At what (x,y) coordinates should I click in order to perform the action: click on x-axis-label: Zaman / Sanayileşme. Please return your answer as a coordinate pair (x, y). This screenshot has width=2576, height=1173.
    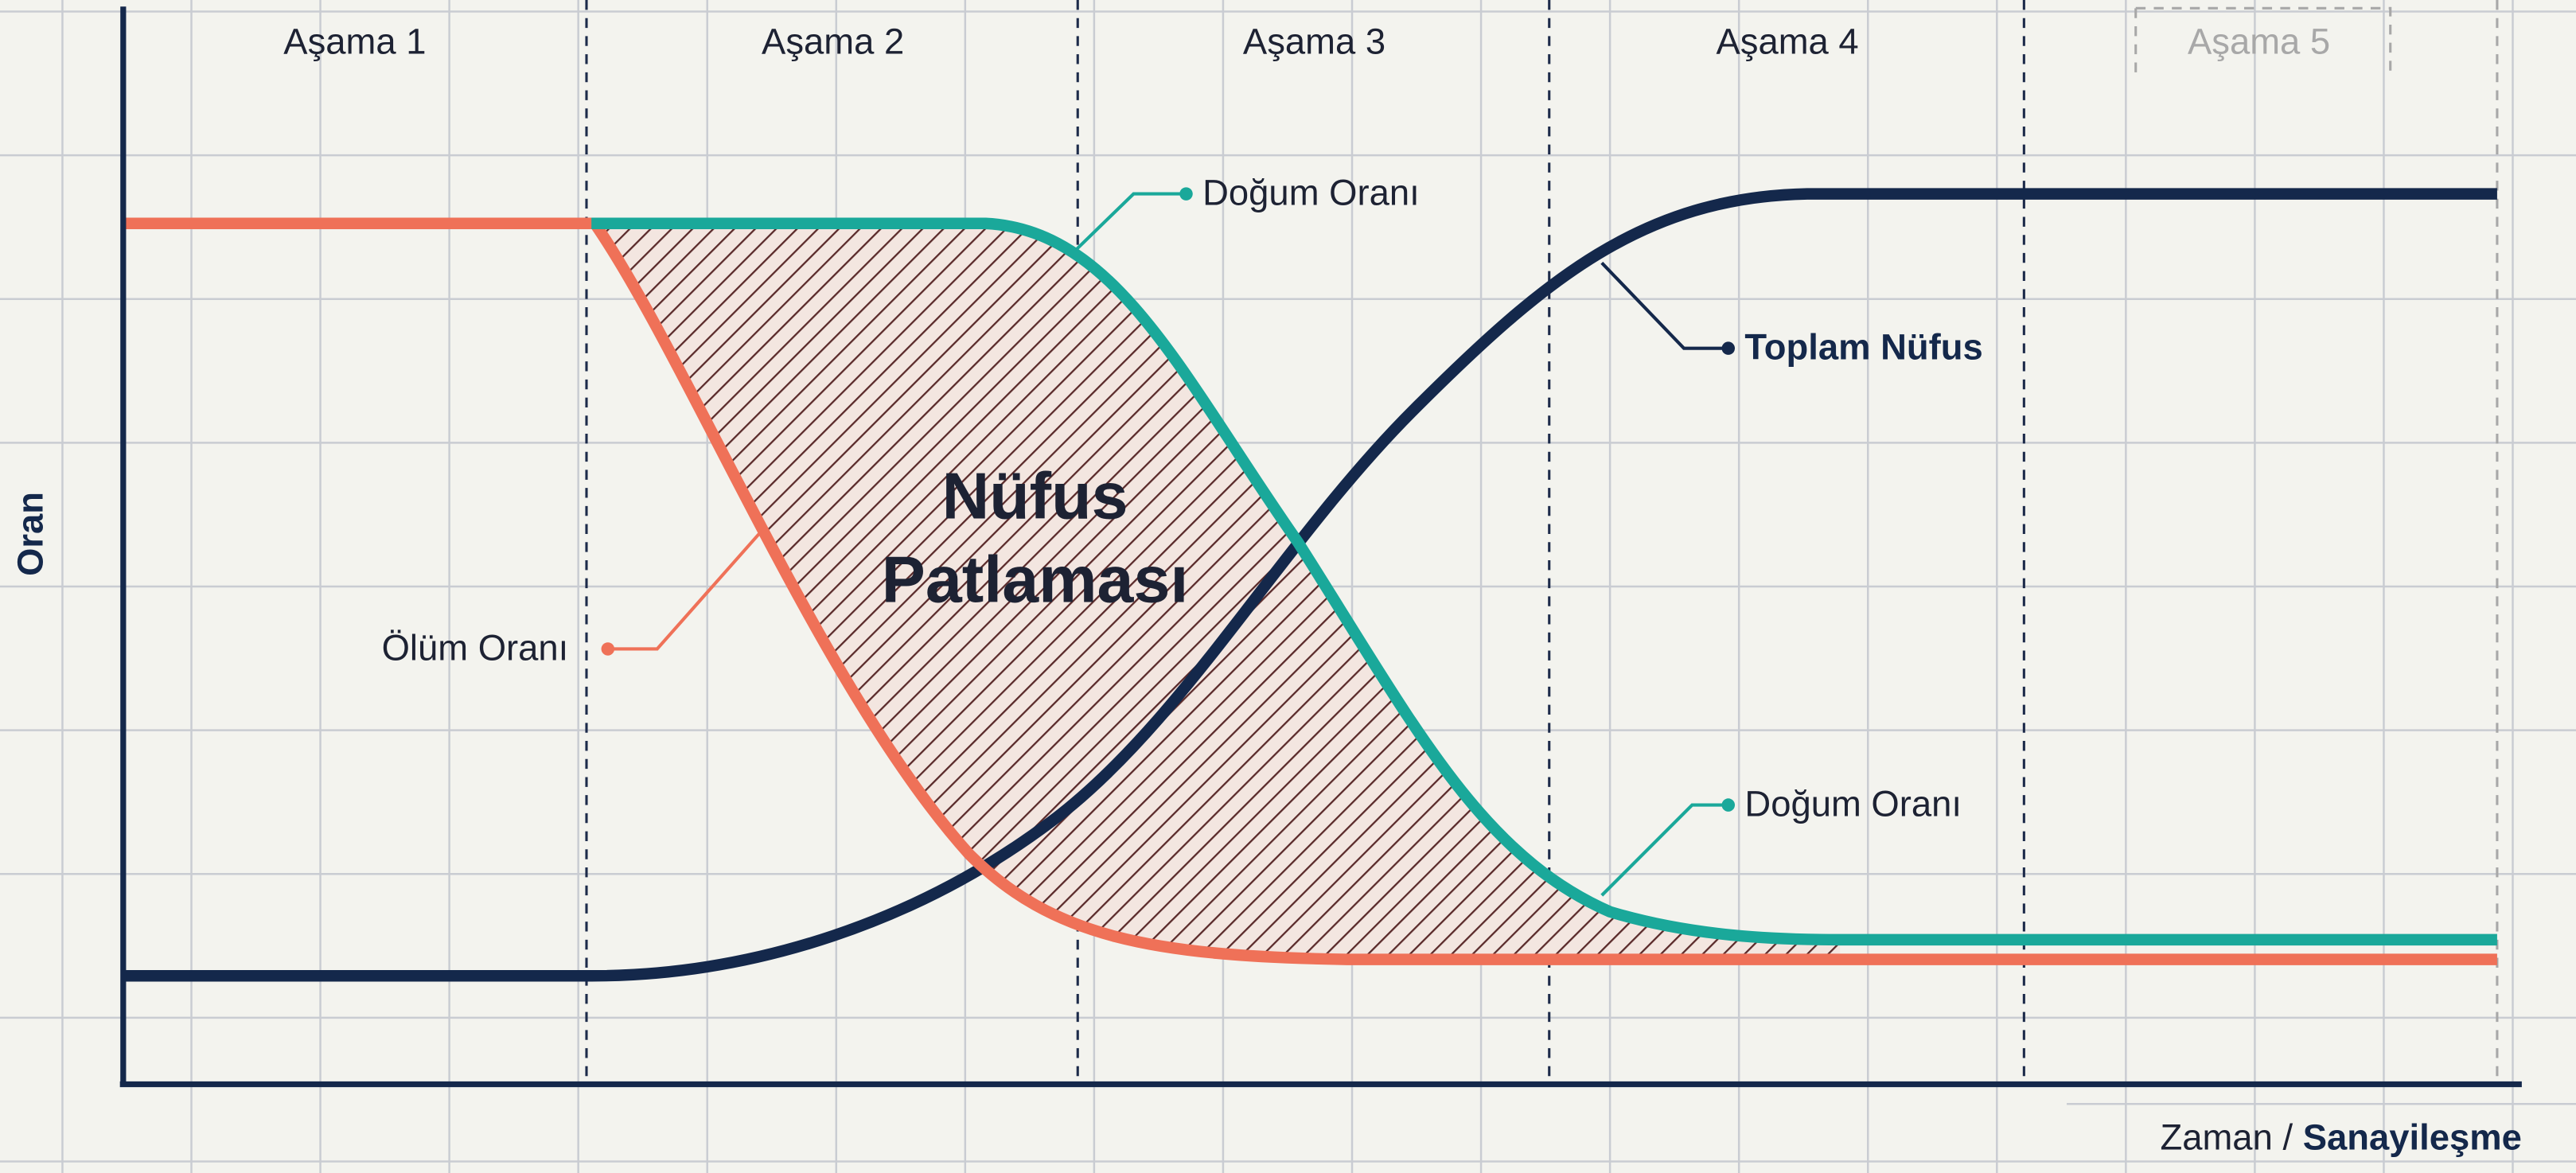
    Looking at the image, I should click on (2341, 1137).